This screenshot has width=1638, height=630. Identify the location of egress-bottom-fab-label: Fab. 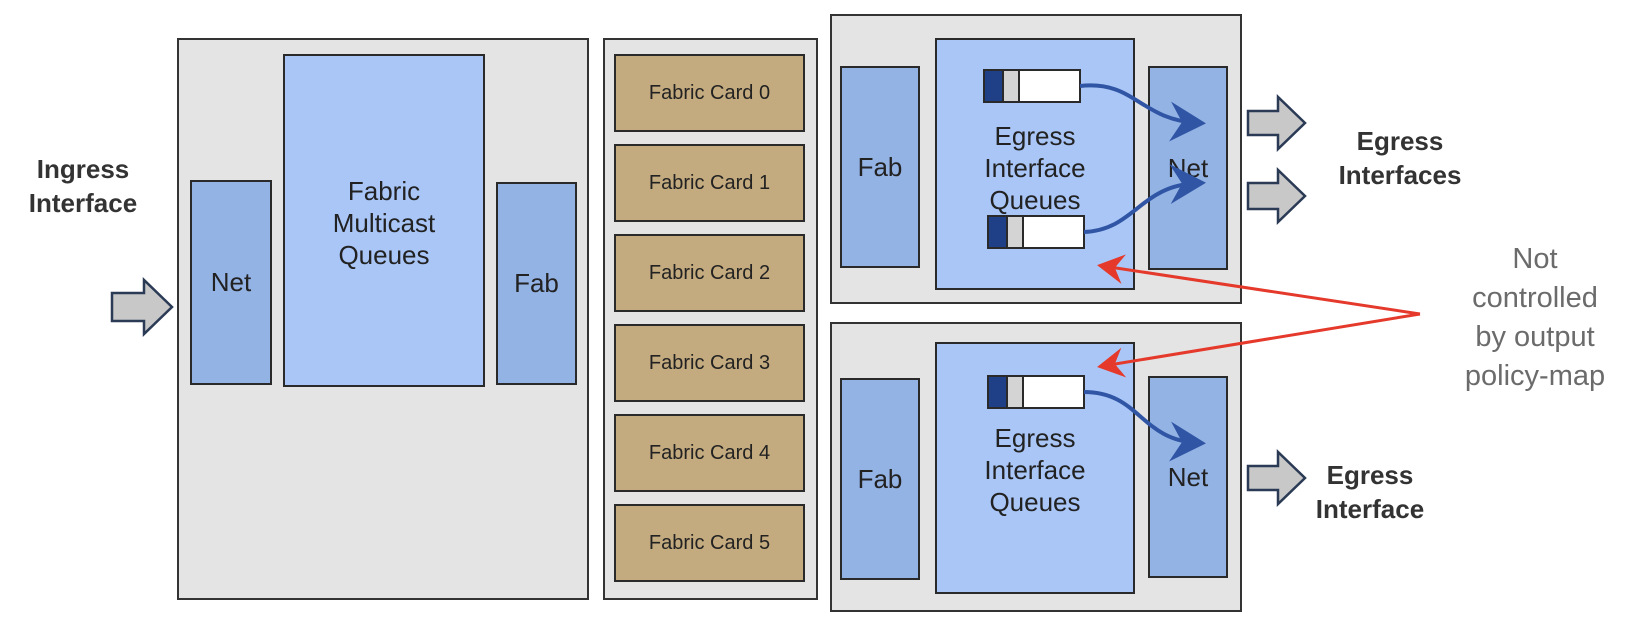
(880, 478).